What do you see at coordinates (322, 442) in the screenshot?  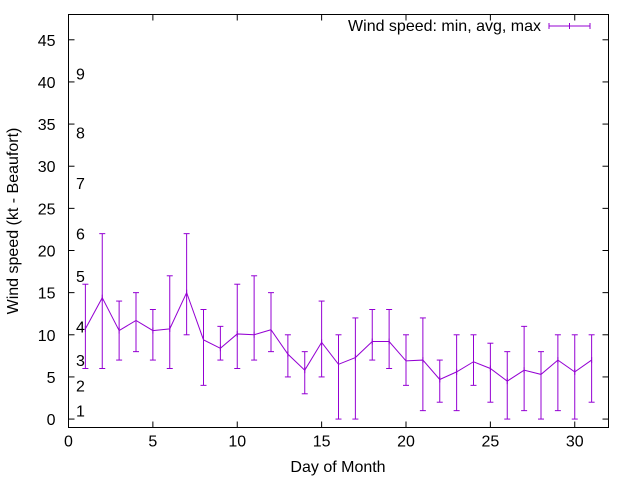 I see `x-tick-label: 15` at bounding box center [322, 442].